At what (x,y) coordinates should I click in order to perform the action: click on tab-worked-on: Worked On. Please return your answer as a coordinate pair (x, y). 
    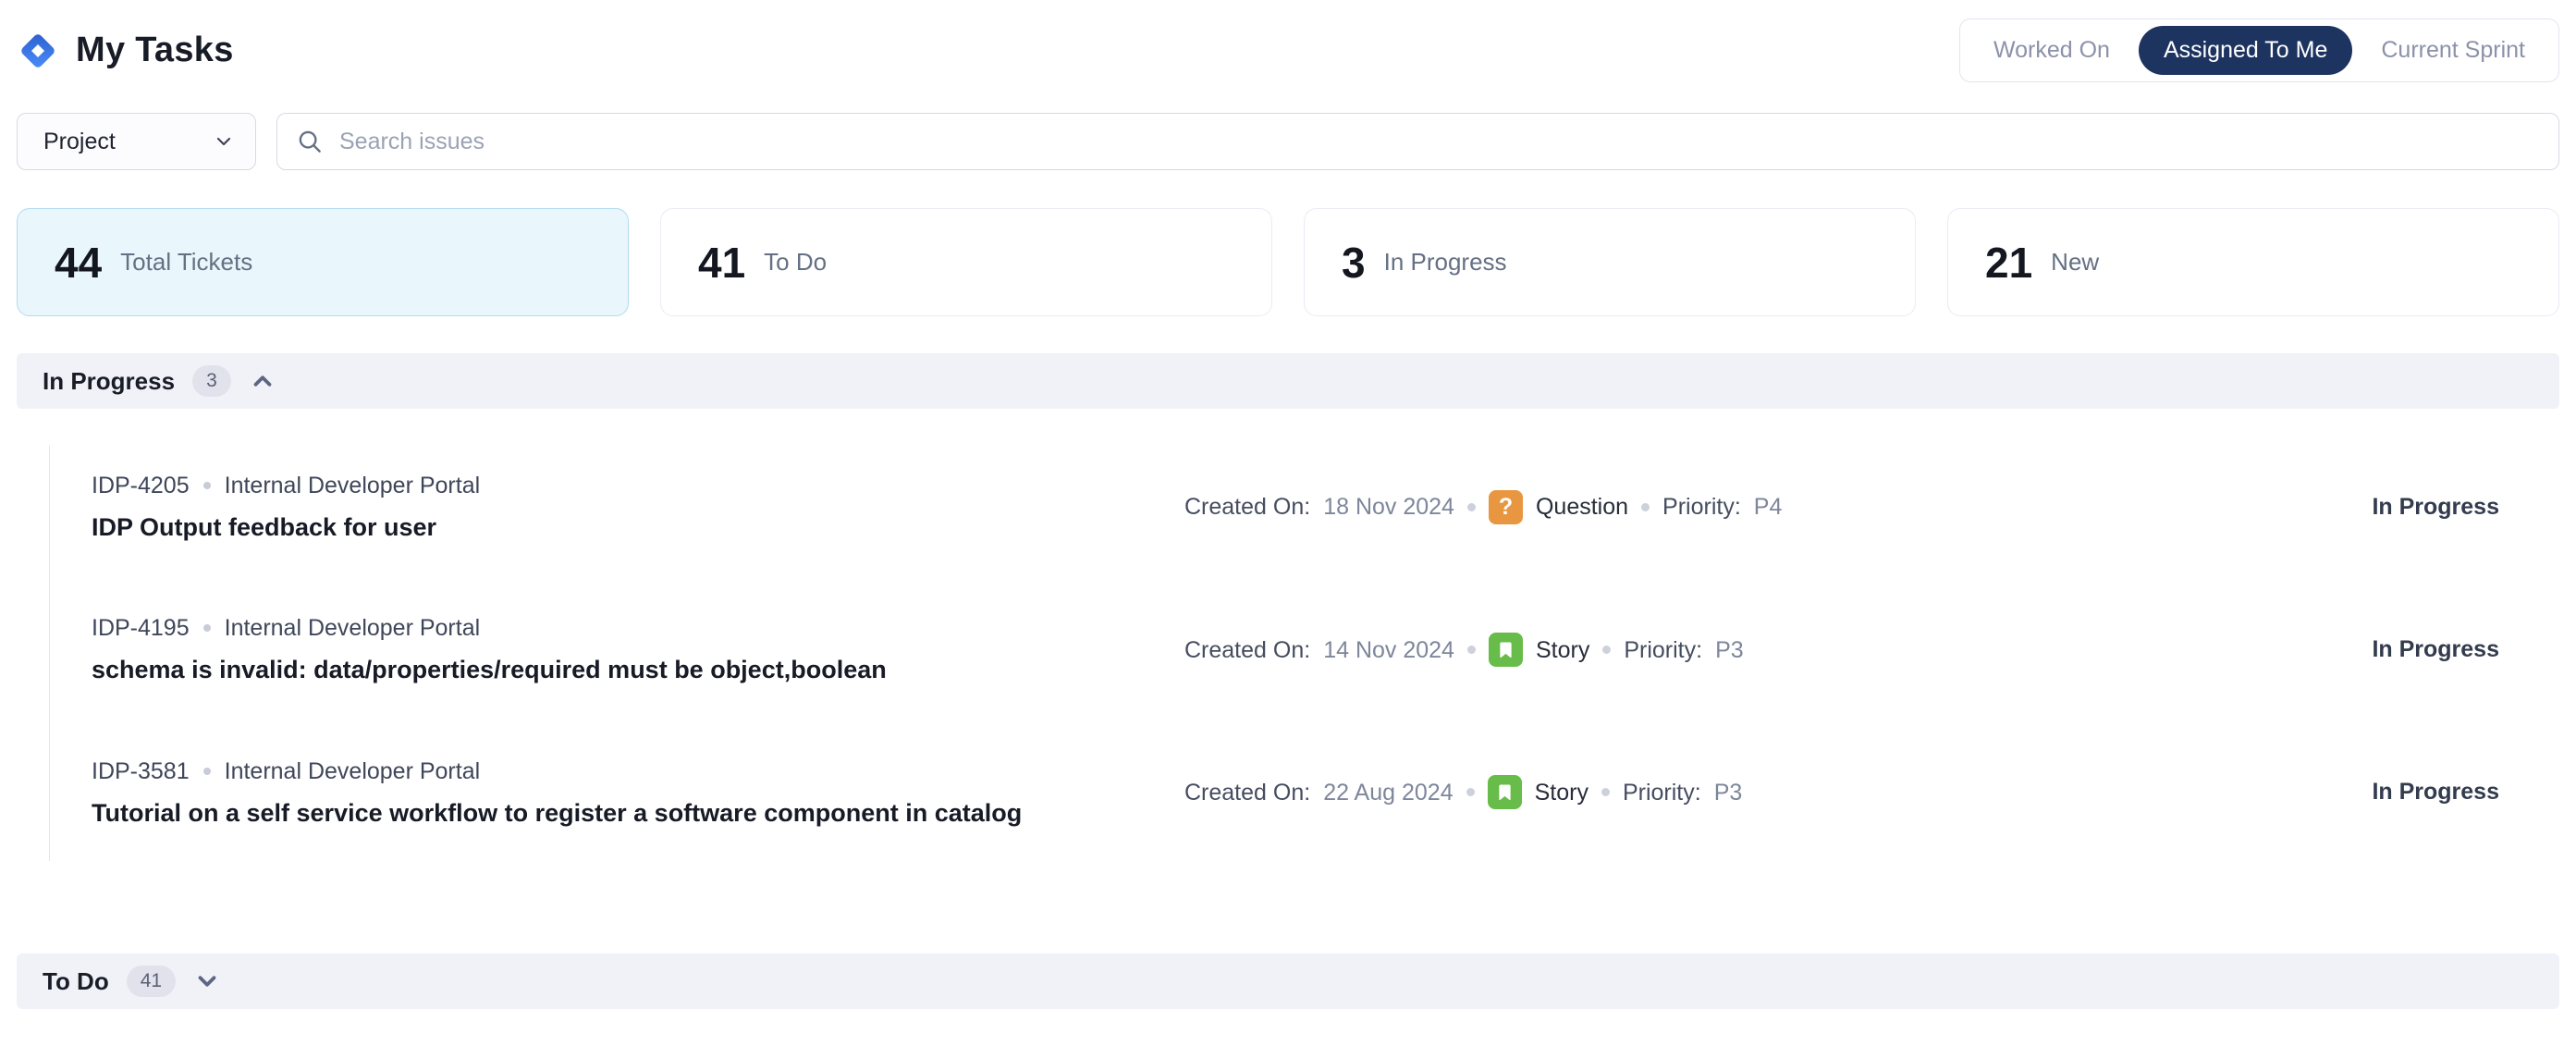
    Looking at the image, I should click on (2052, 50).